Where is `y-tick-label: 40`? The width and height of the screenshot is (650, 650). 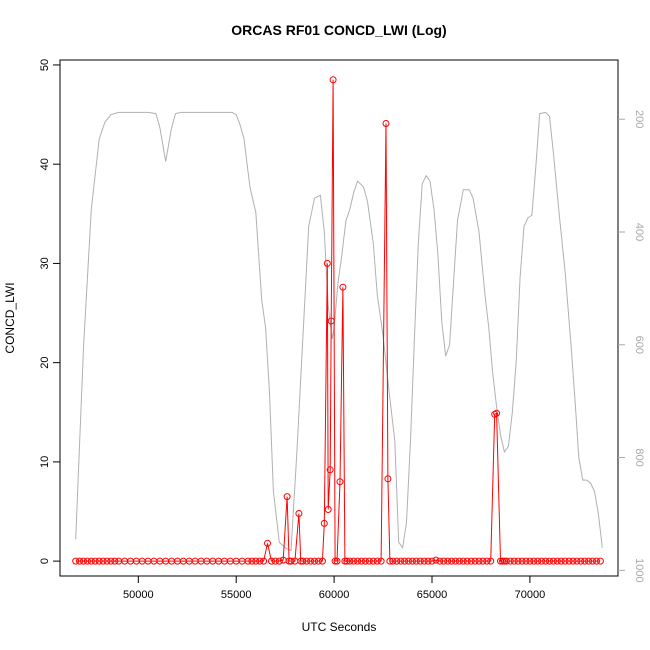
y-tick-label: 40 is located at coordinates (45, 164).